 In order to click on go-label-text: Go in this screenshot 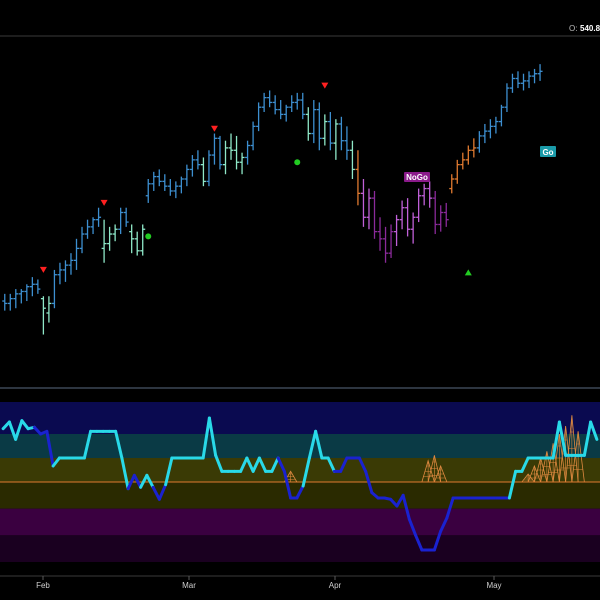, I will do `click(547, 152)`.